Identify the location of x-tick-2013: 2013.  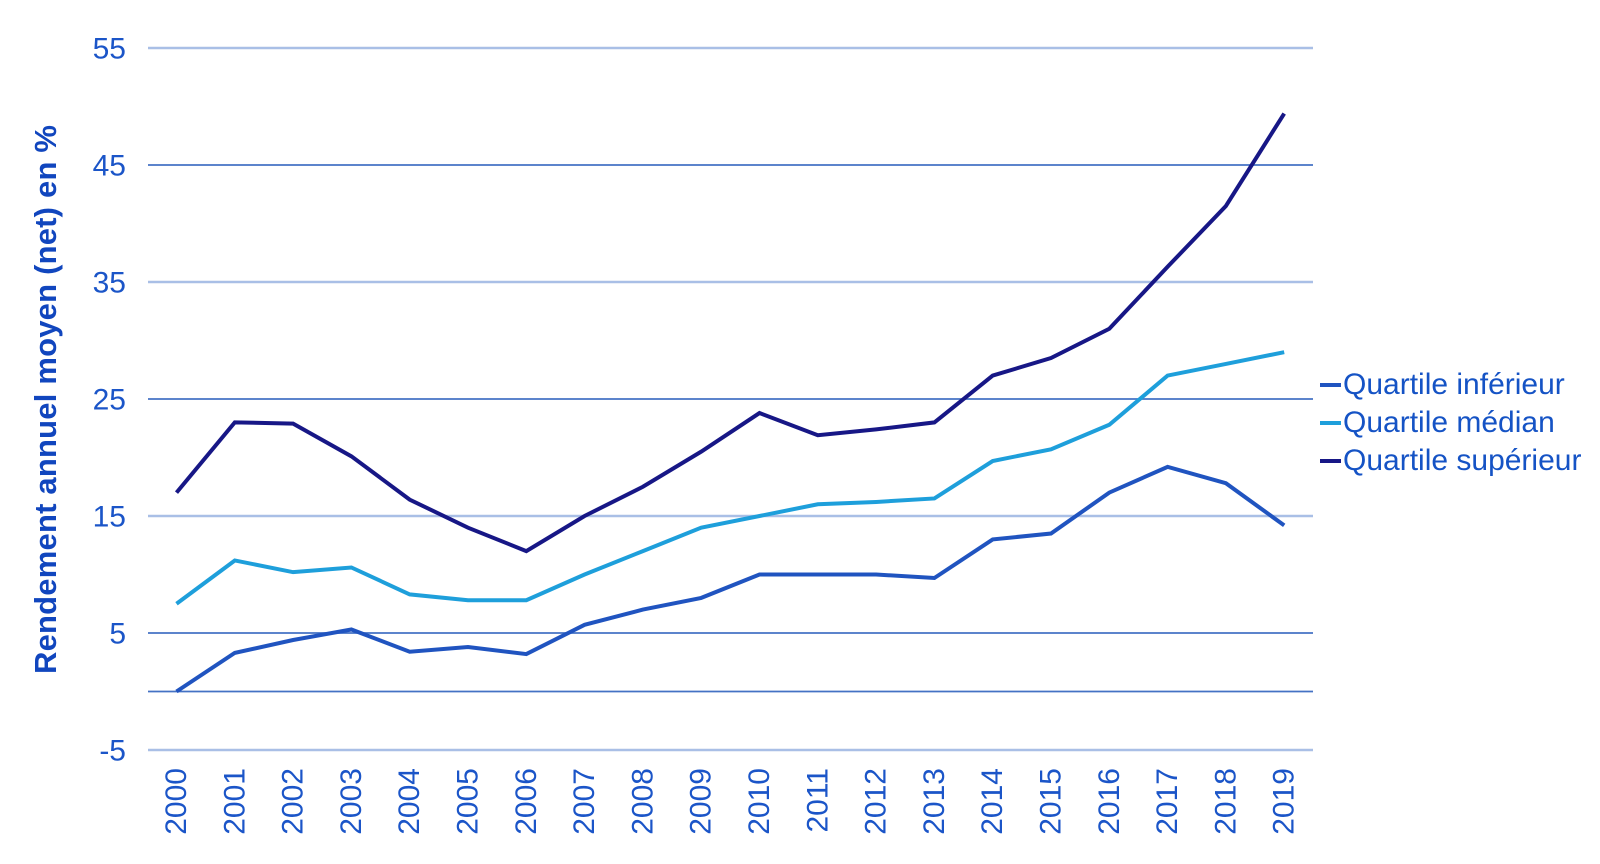
(934, 801).